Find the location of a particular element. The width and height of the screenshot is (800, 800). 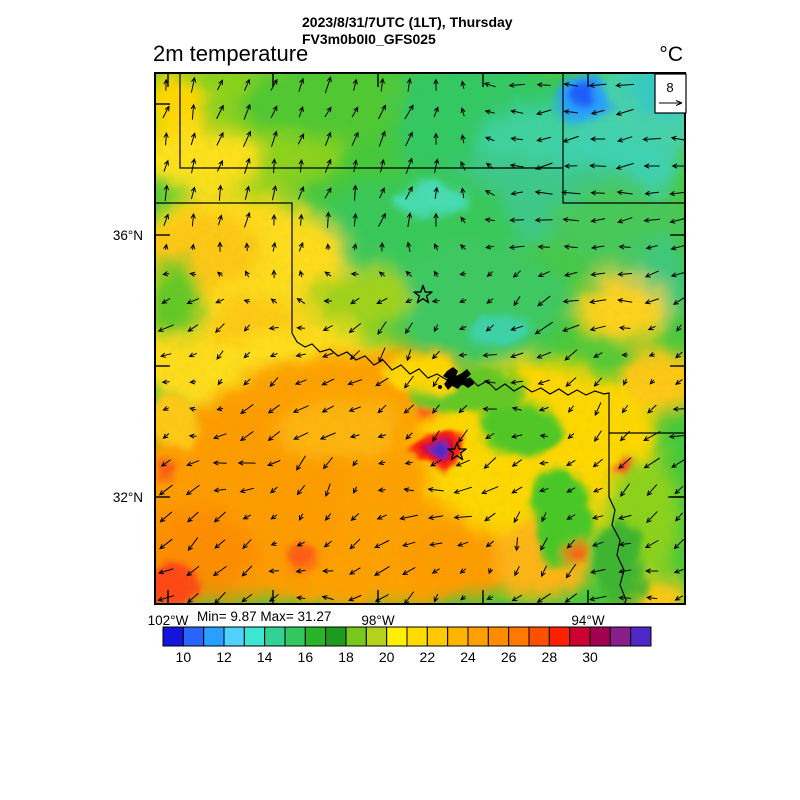

longitude-labels: 102°W 98°W 94°W is located at coordinates (376, 620).